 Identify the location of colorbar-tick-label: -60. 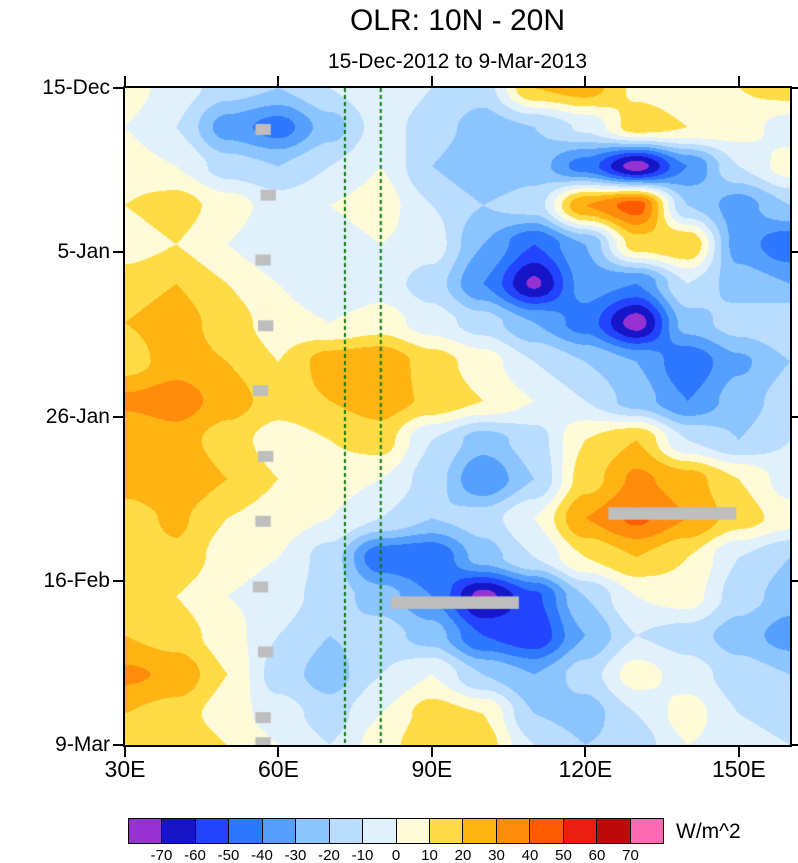
(195, 855).